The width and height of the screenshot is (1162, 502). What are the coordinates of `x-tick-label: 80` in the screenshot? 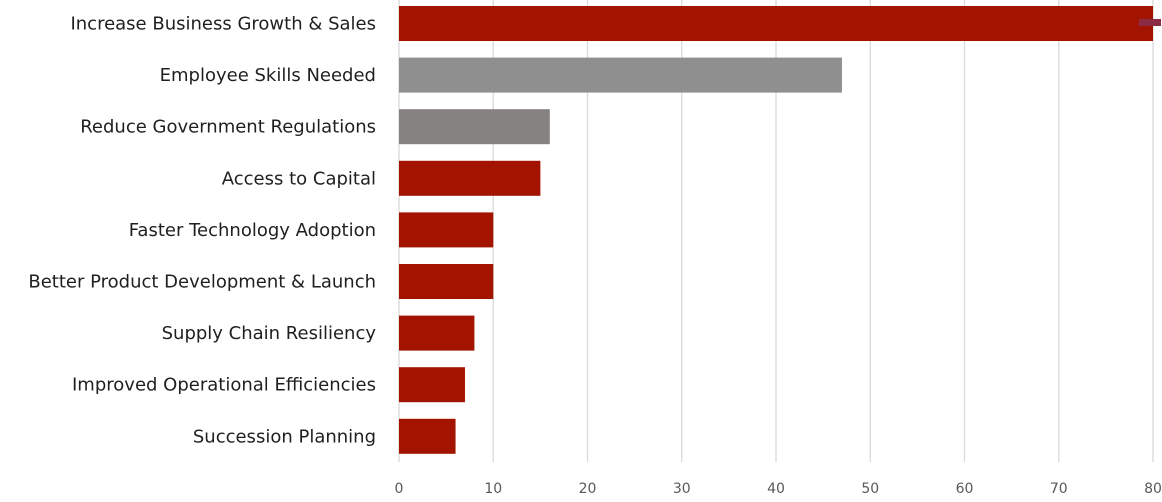 It's located at (1153, 489).